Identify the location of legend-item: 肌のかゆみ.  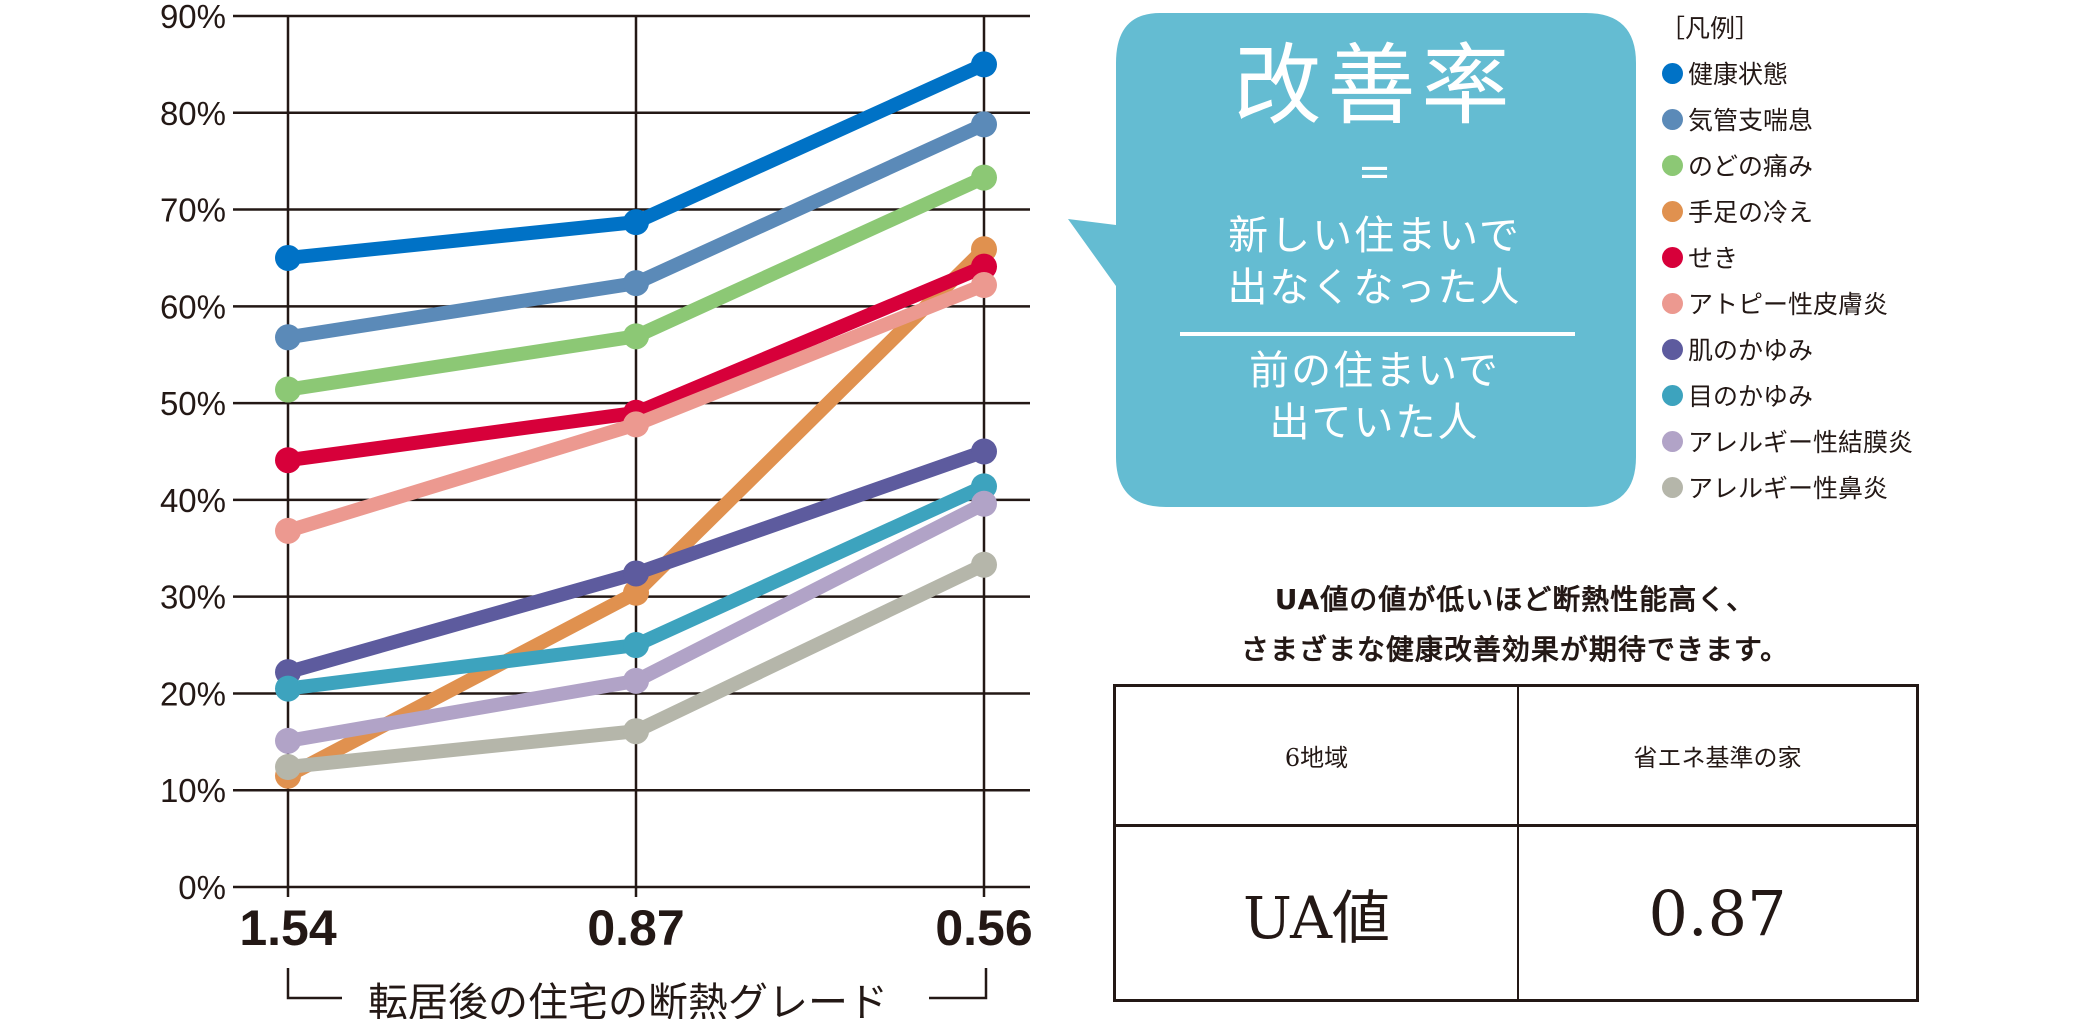
(1786, 349).